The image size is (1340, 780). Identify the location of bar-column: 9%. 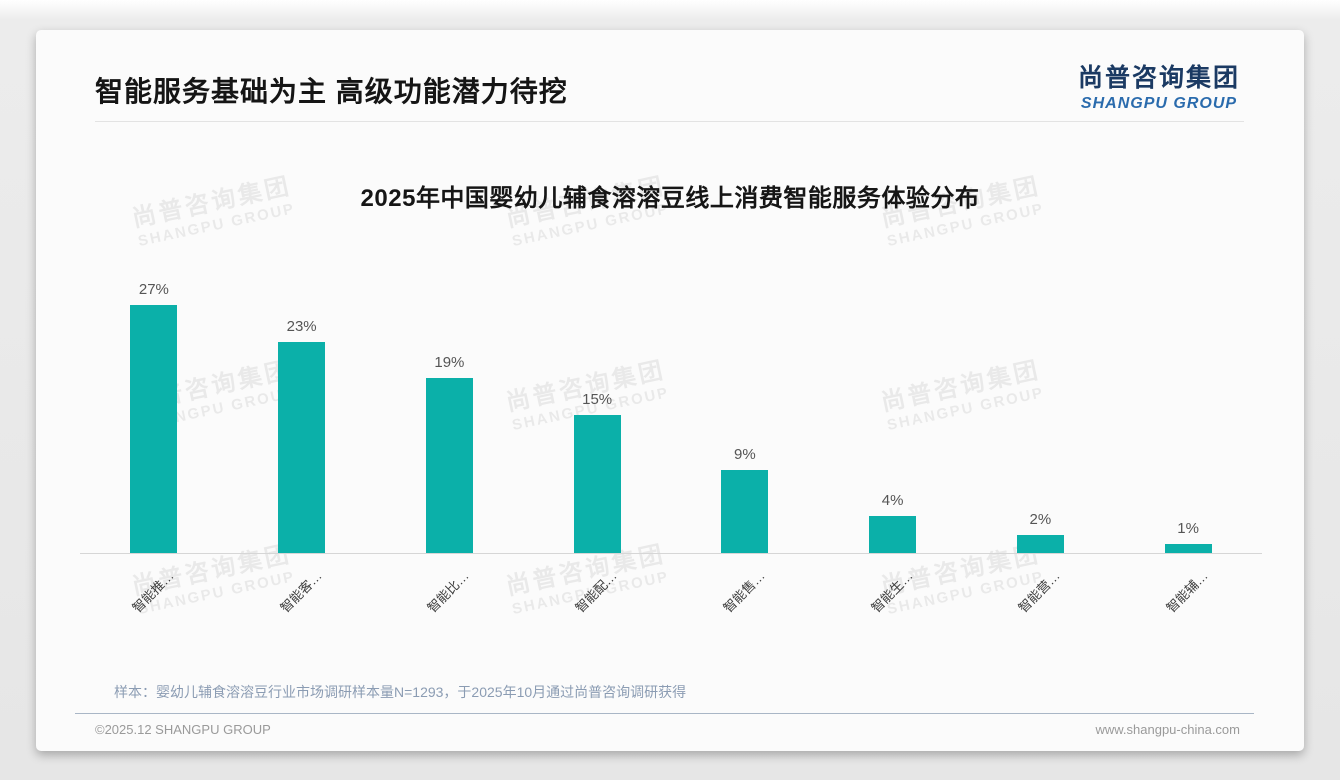
(745, 499).